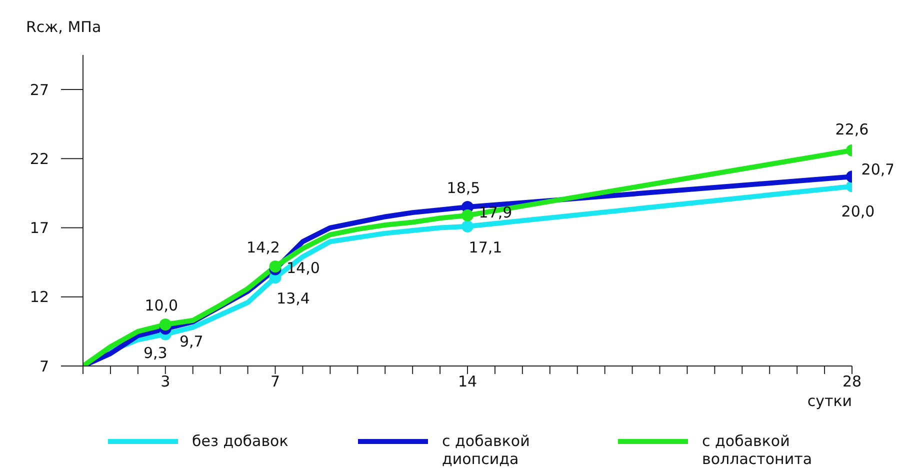 This screenshot has height=471, width=901. What do you see at coordinates (241, 441) in the screenshot?
I see `legend-label: без добавок` at bounding box center [241, 441].